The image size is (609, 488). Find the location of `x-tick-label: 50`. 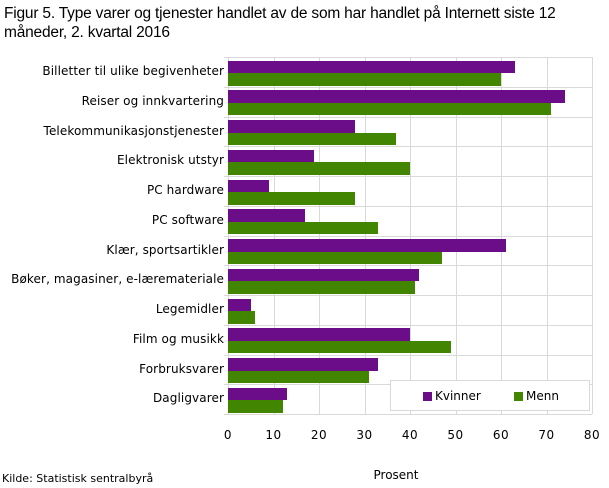

x-tick-label: 50 is located at coordinates (455, 435).